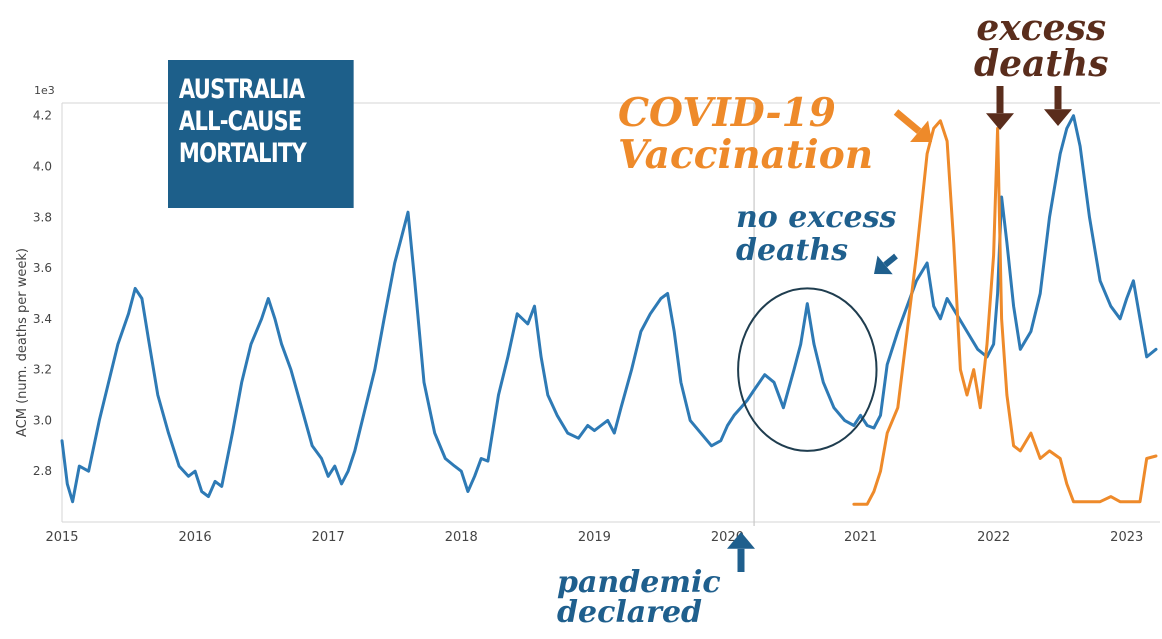  I want to click on x-tick-label: 2017, so click(328, 537).